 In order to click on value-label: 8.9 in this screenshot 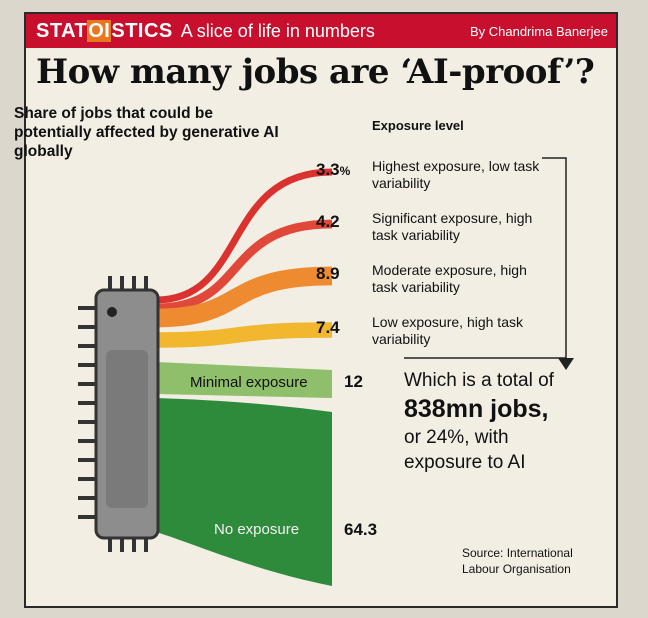, I will do `click(328, 274)`.